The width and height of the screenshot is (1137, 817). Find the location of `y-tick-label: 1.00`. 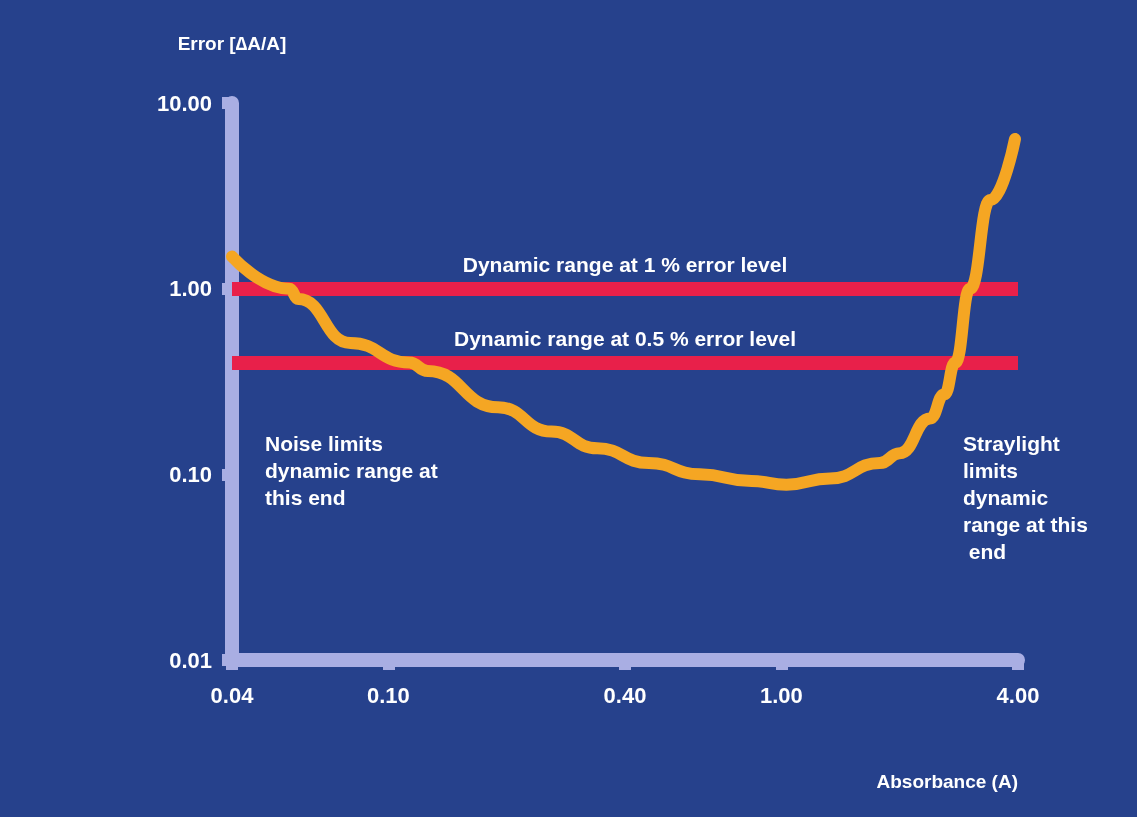

y-tick-label: 1.00 is located at coordinates (190, 289).